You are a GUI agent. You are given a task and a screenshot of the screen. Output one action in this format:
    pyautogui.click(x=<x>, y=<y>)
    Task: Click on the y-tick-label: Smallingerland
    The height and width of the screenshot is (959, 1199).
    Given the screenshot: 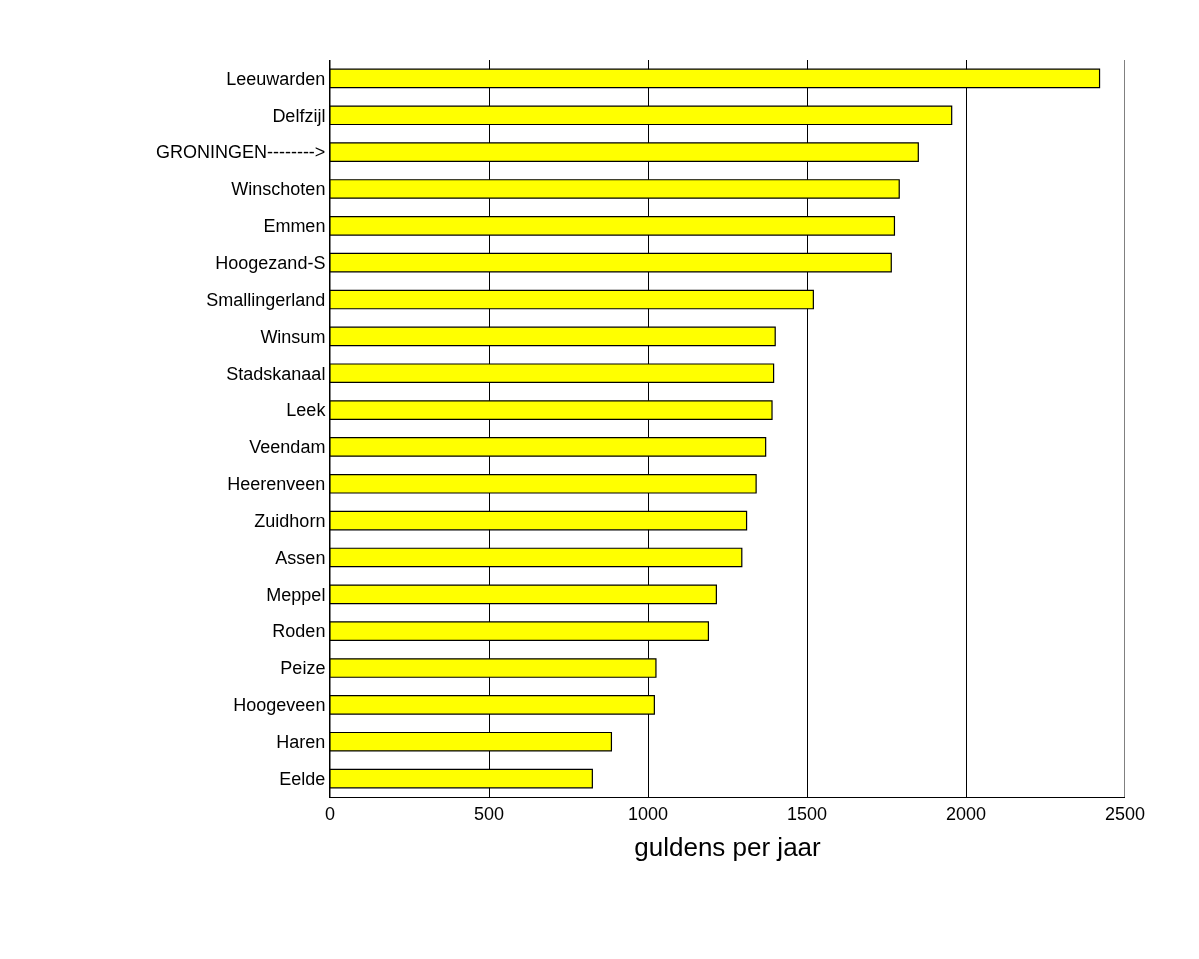 What is the action you would take?
    pyautogui.click(x=266, y=299)
    